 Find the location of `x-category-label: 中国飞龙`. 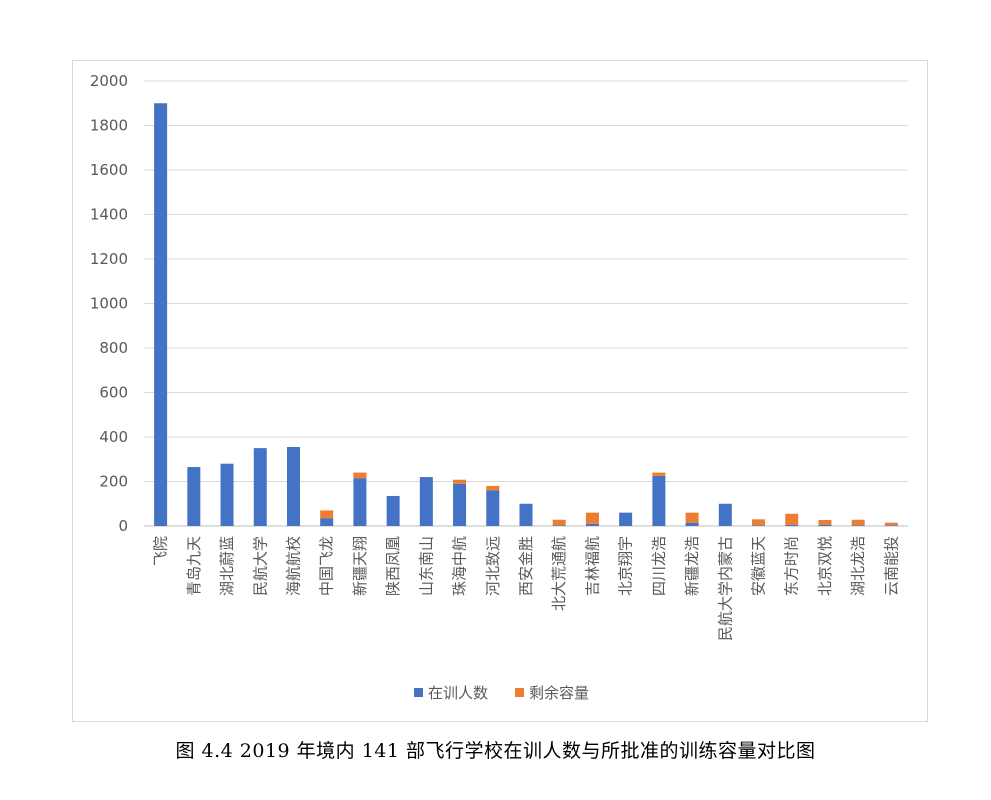

x-category-label: 中国飞龙 is located at coordinates (327, 566).